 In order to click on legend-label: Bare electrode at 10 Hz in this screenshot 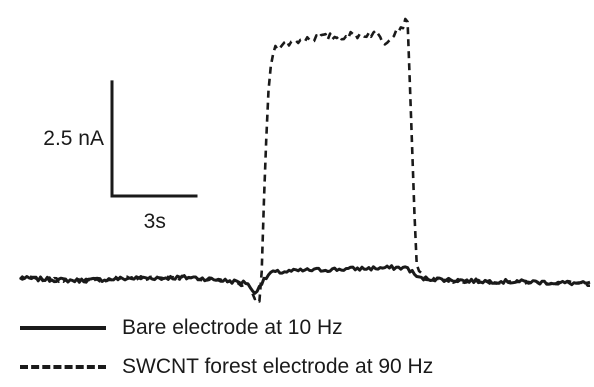, I will do `click(232, 327)`.